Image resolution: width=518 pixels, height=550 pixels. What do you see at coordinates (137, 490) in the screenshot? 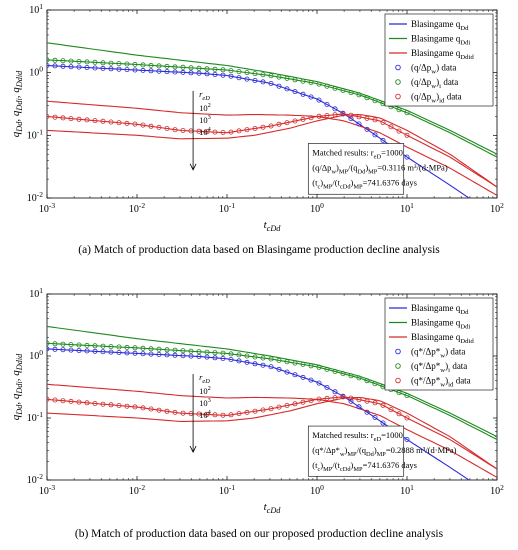
I see `x-tick-label: 10-2​` at bounding box center [137, 490].